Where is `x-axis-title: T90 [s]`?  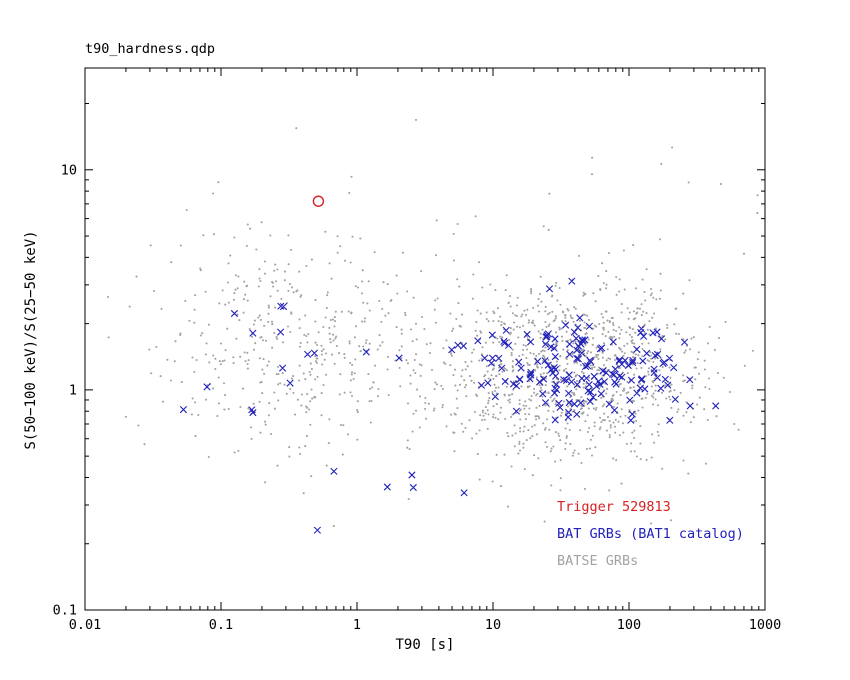 x-axis-title: T90 [s] is located at coordinates (425, 645).